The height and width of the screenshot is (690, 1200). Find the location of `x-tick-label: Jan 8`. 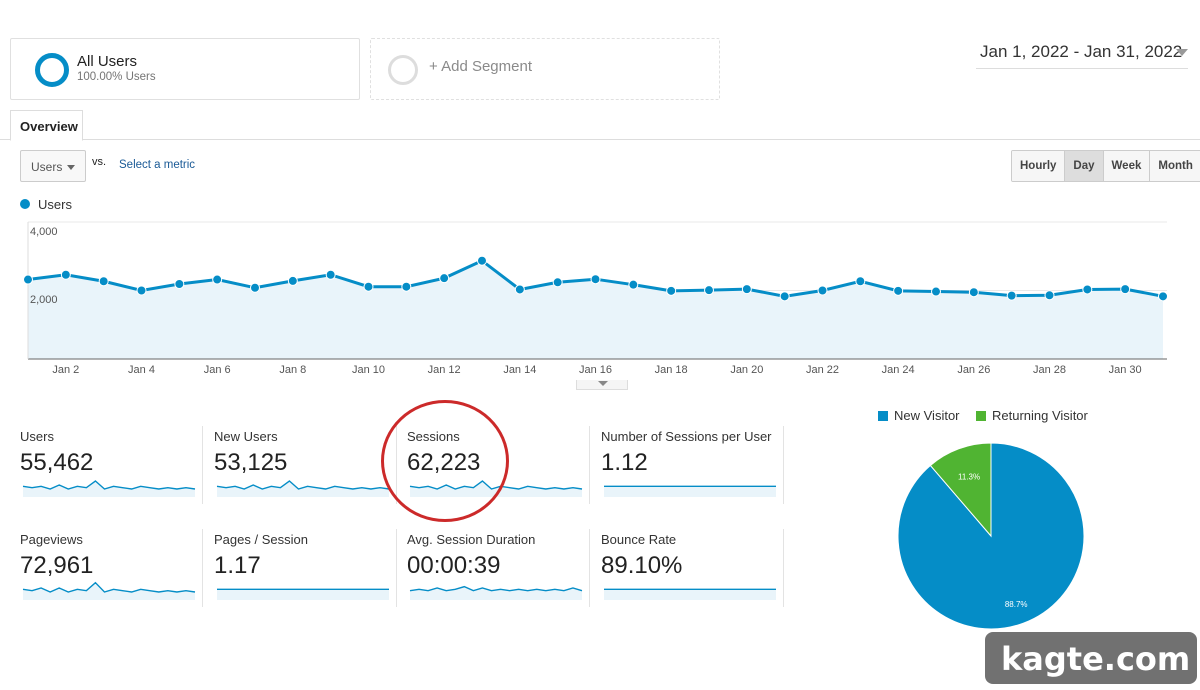

x-tick-label: Jan 8 is located at coordinates (293, 370).